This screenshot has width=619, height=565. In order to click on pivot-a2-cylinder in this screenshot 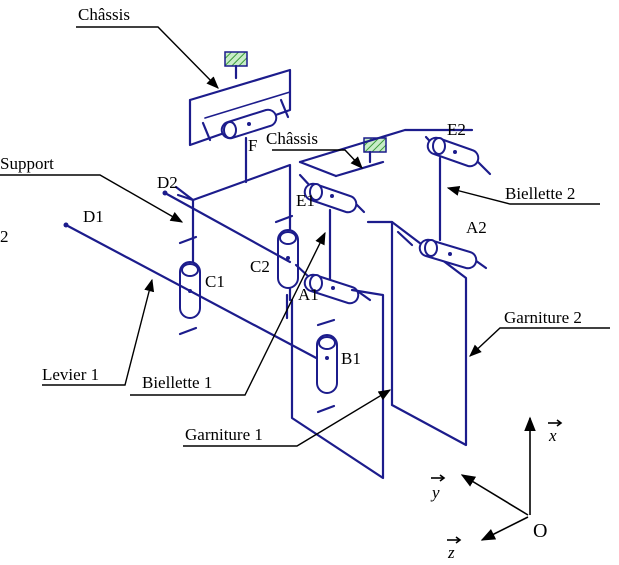, I will do `click(448, 254)`.